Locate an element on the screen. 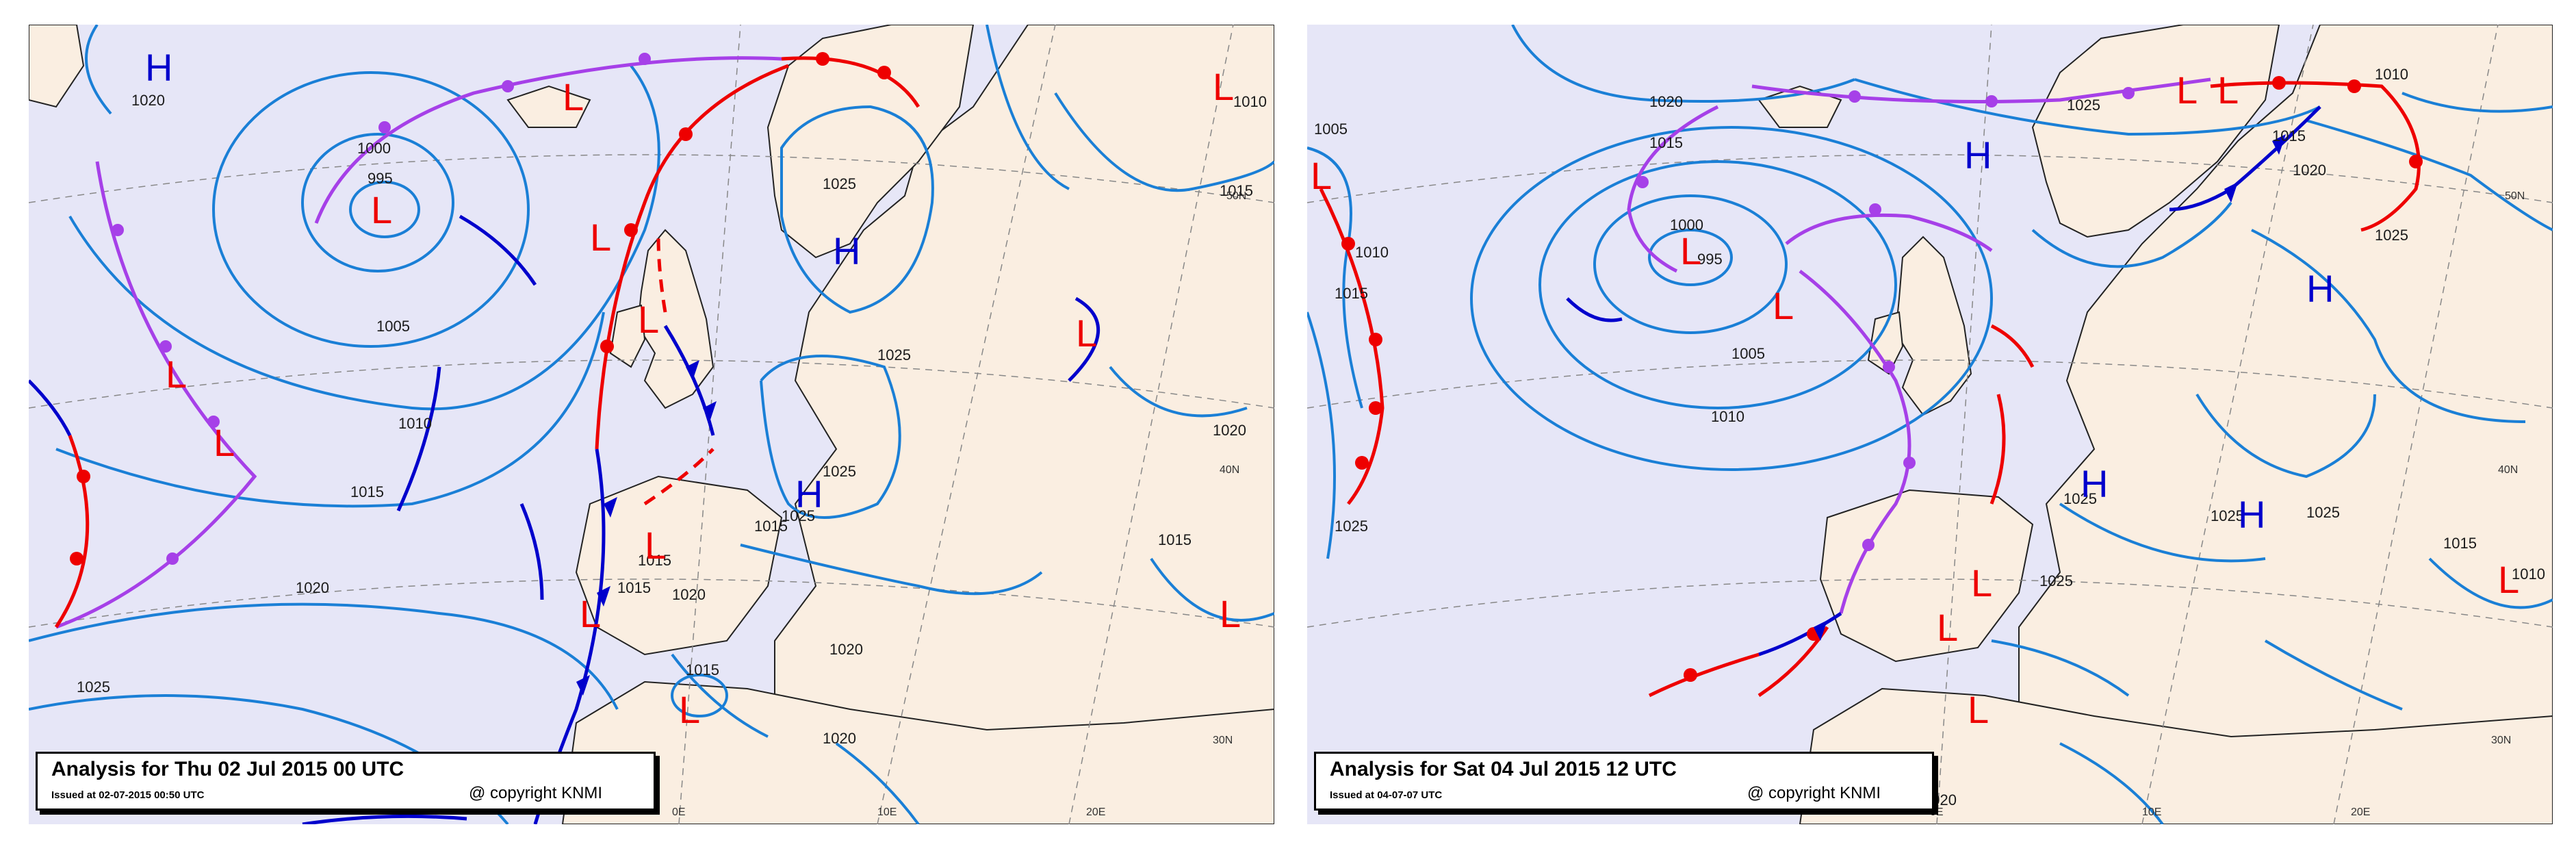  isobar-label: 1005 is located at coordinates (393, 326).